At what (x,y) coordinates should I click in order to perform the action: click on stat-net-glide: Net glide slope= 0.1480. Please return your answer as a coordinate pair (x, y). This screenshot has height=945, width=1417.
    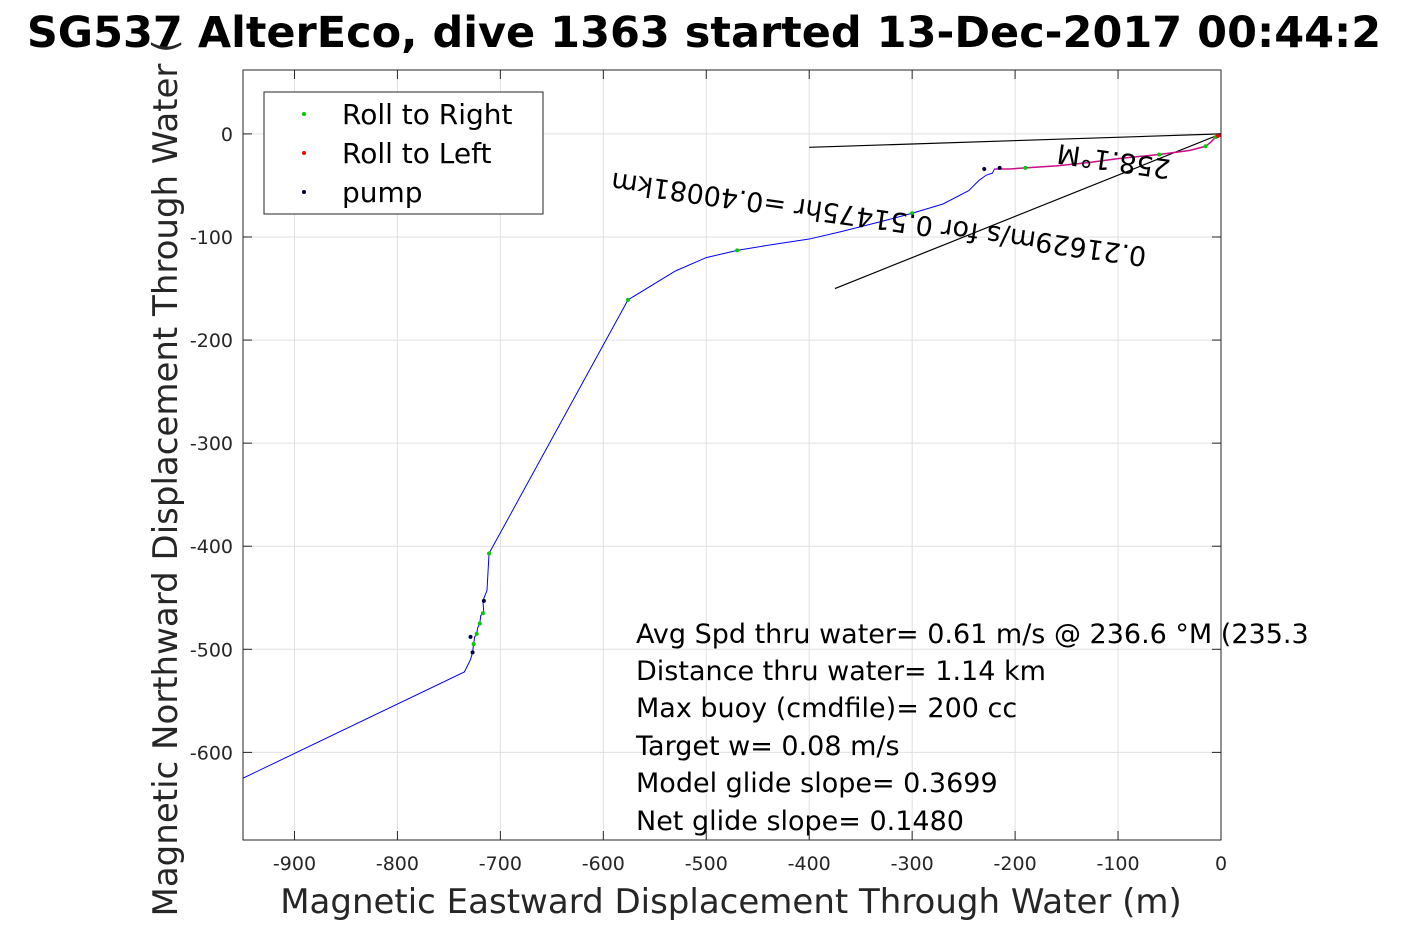
    Looking at the image, I should click on (800, 821).